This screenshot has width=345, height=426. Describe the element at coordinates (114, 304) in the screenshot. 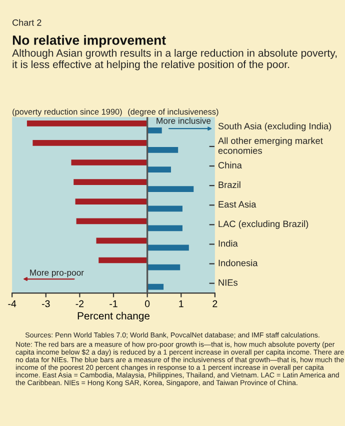

I see `x-tick-label: -1` at that location.